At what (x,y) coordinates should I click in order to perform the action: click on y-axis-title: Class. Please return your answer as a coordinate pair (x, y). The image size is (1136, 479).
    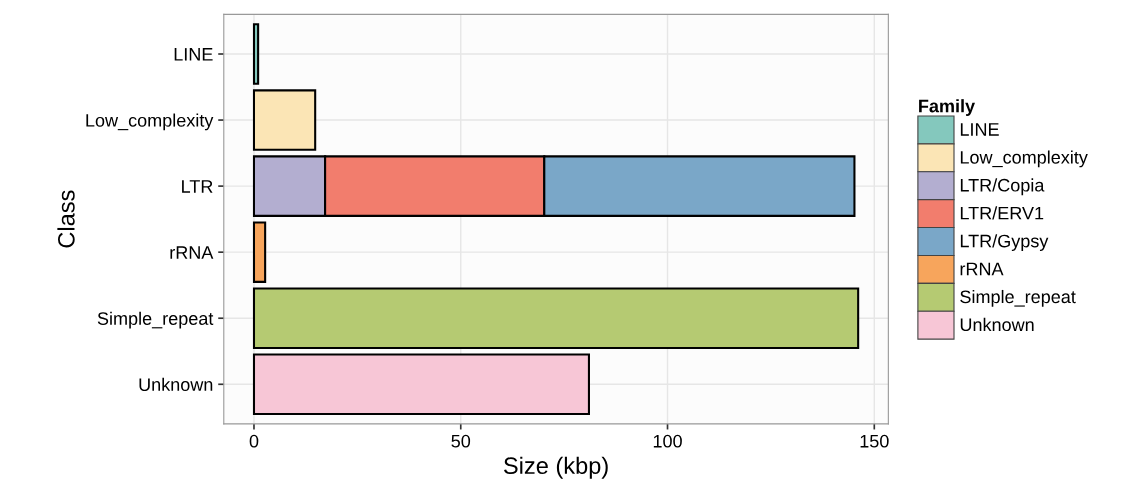
    Looking at the image, I should click on (66, 219).